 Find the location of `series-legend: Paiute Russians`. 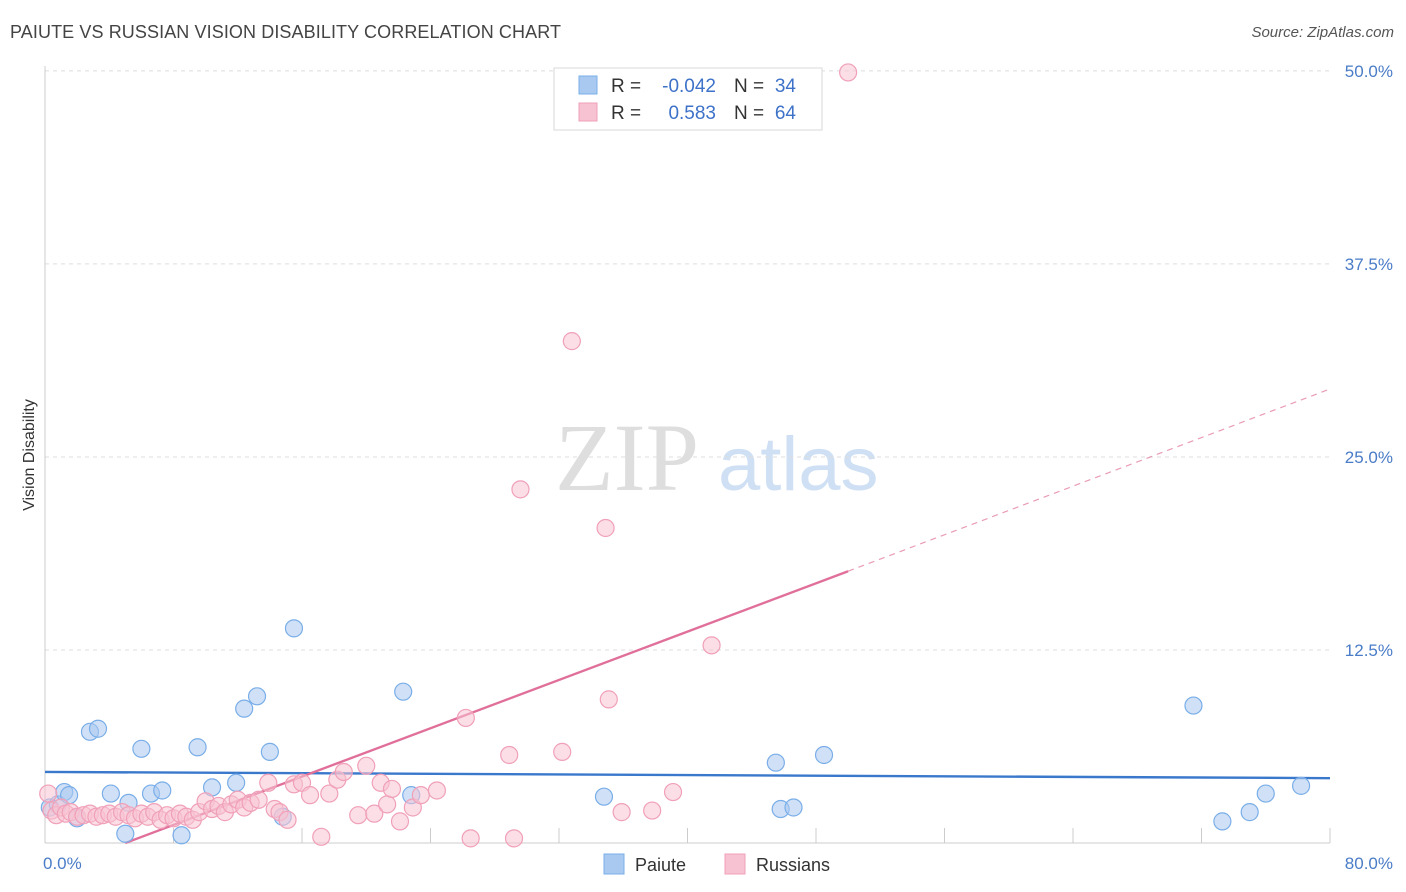

series-legend: Paiute Russians is located at coordinates (716, 864).